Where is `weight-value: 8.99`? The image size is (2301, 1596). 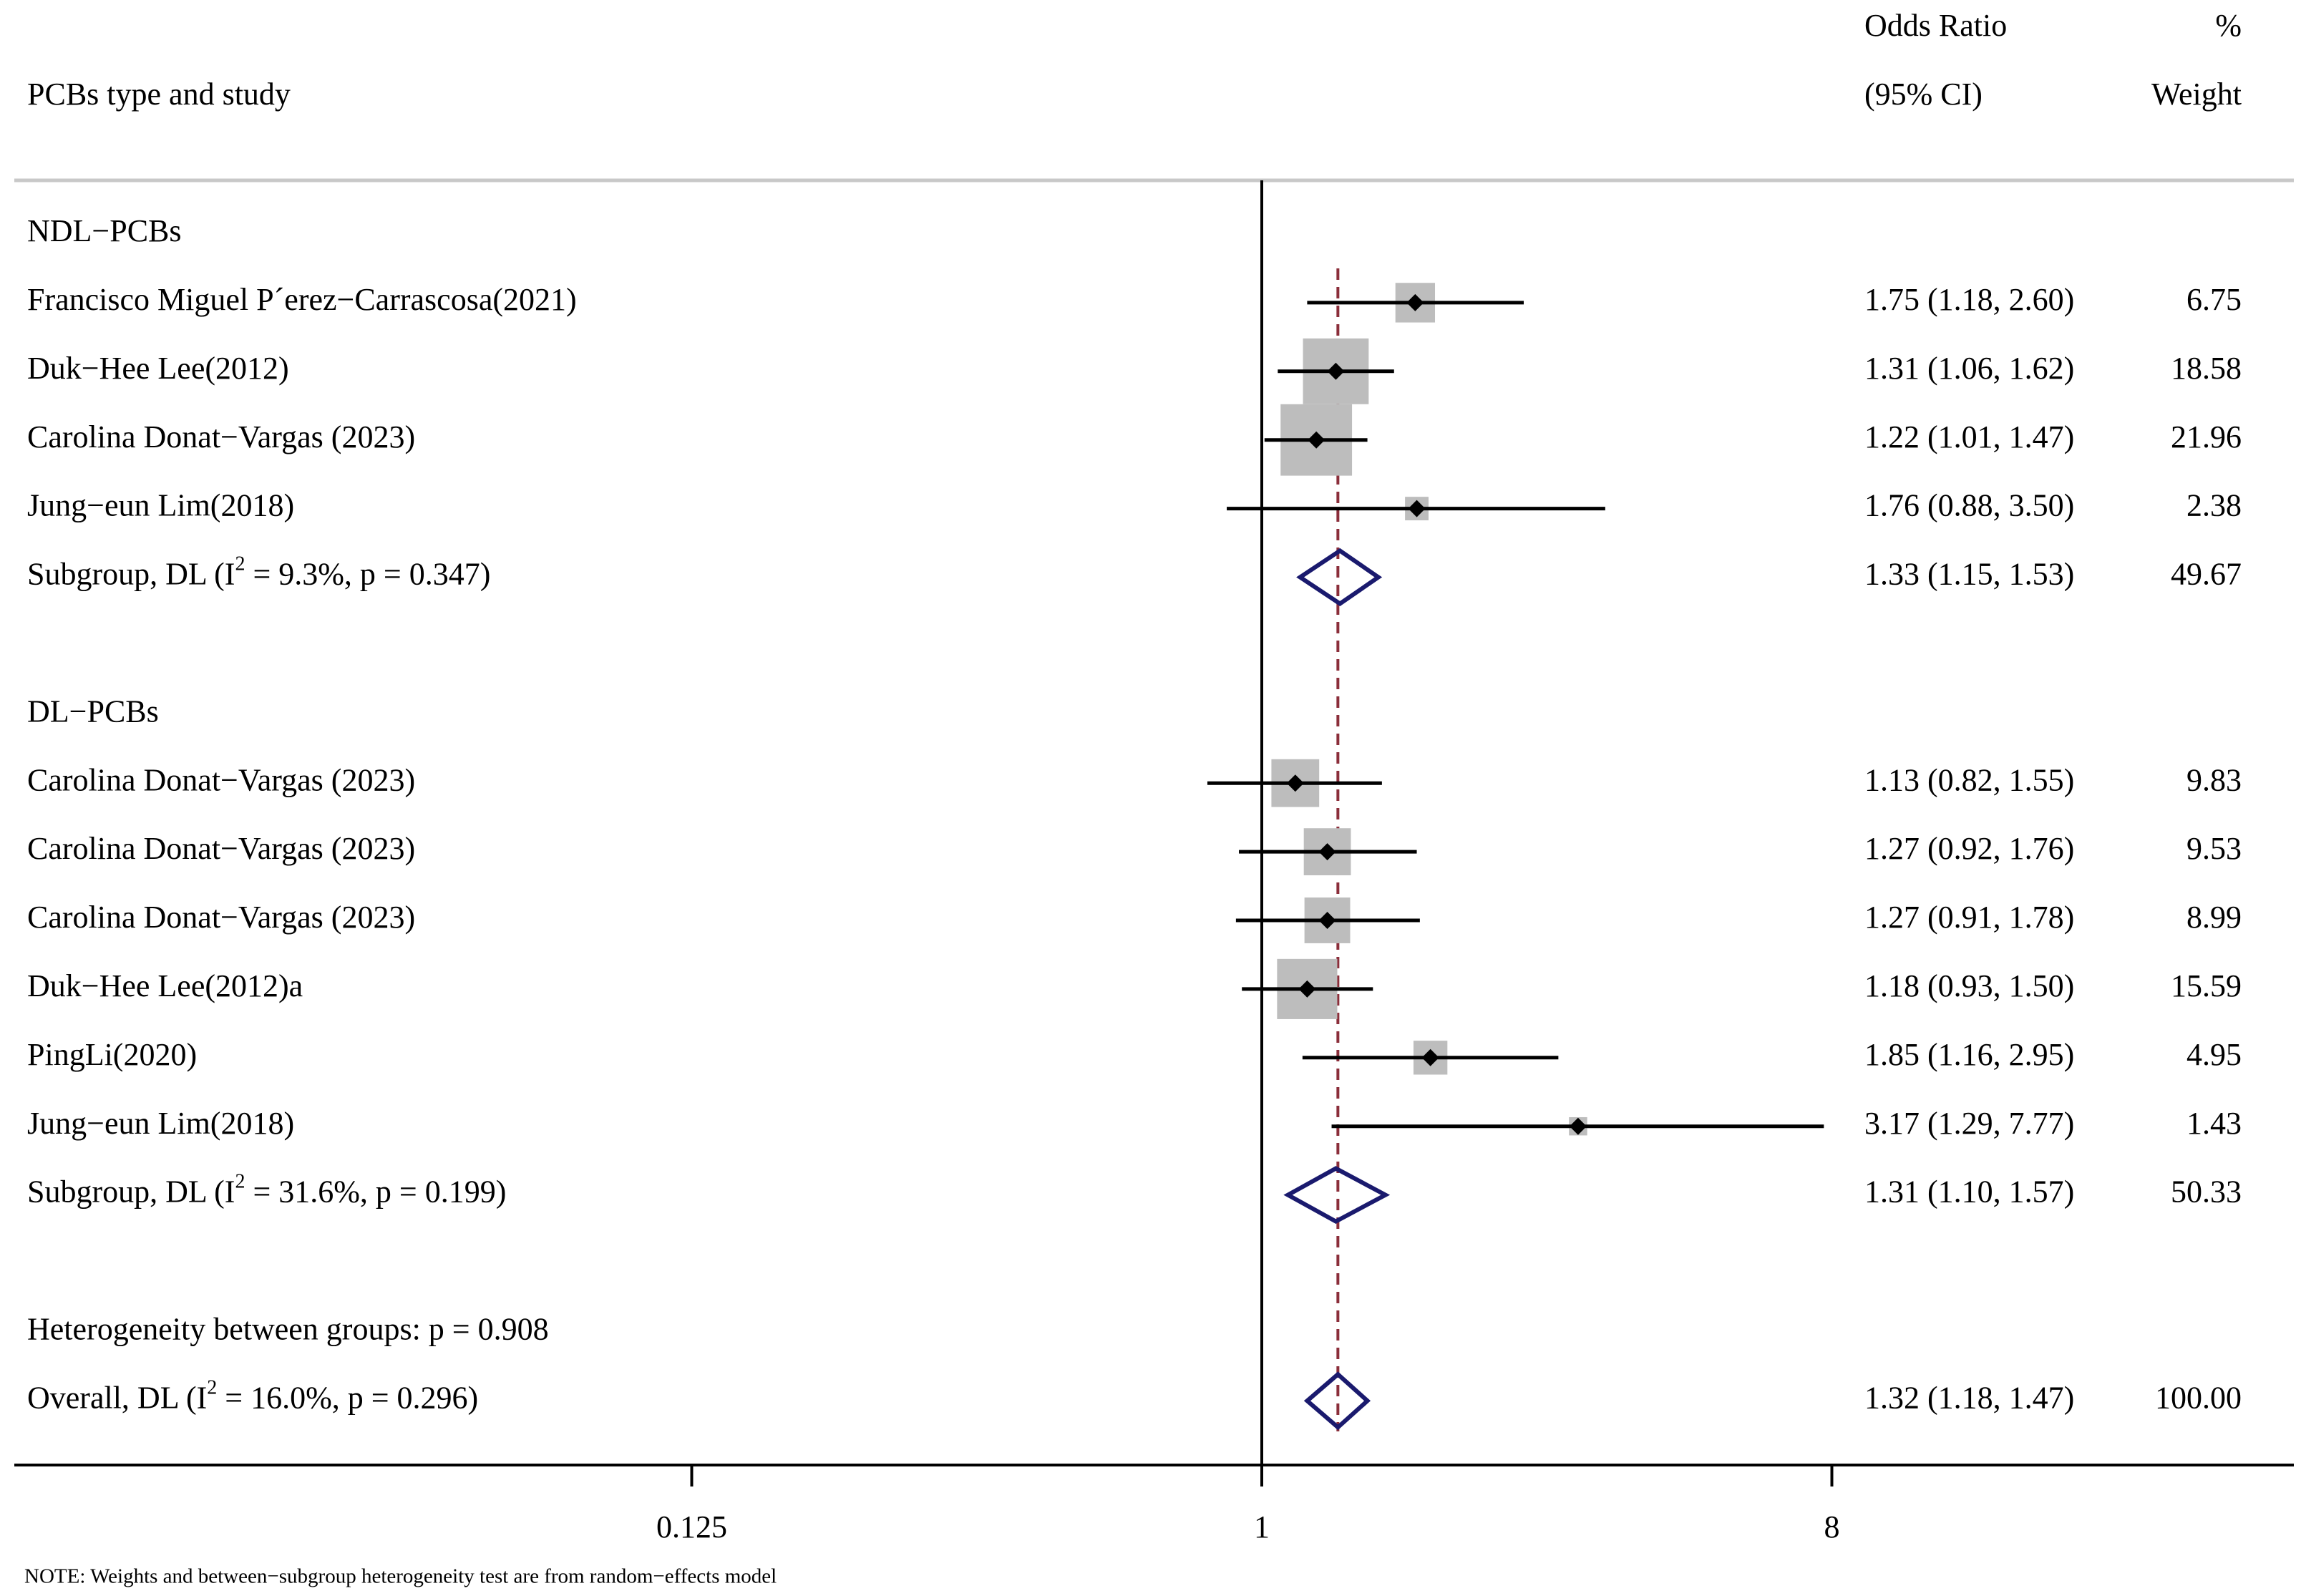
weight-value: 8.99 is located at coordinates (2214, 917).